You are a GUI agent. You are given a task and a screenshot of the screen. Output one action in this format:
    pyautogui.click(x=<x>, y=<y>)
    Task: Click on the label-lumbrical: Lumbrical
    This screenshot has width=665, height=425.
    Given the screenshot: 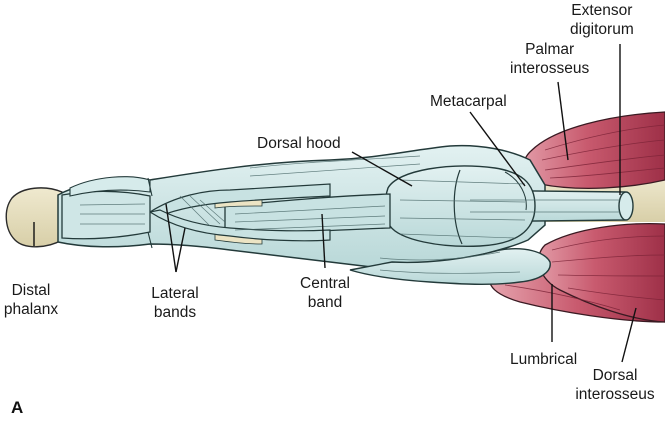 What is the action you would take?
    pyautogui.click(x=544, y=359)
    